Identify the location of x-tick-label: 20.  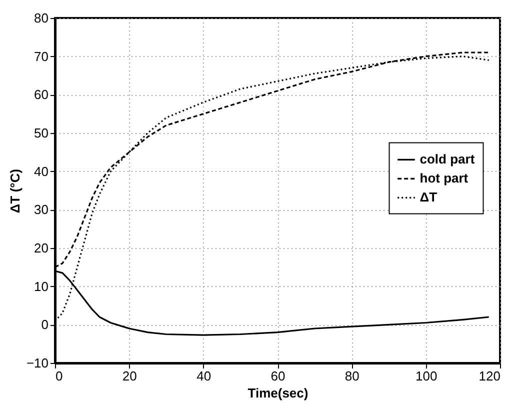
(129, 376).